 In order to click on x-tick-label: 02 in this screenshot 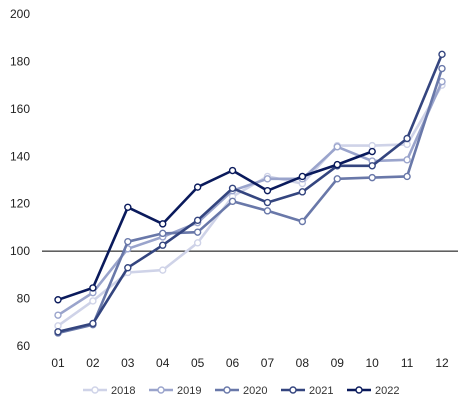, I will do `click(93, 363)`.